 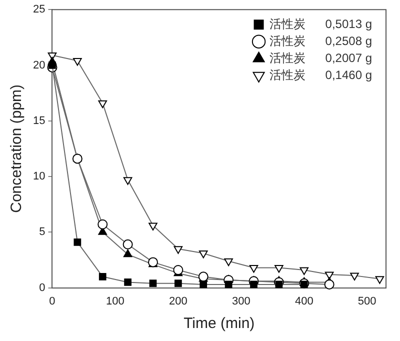 What do you see at coordinates (367, 301) in the screenshot?
I see `x-tick-label: 500` at bounding box center [367, 301].